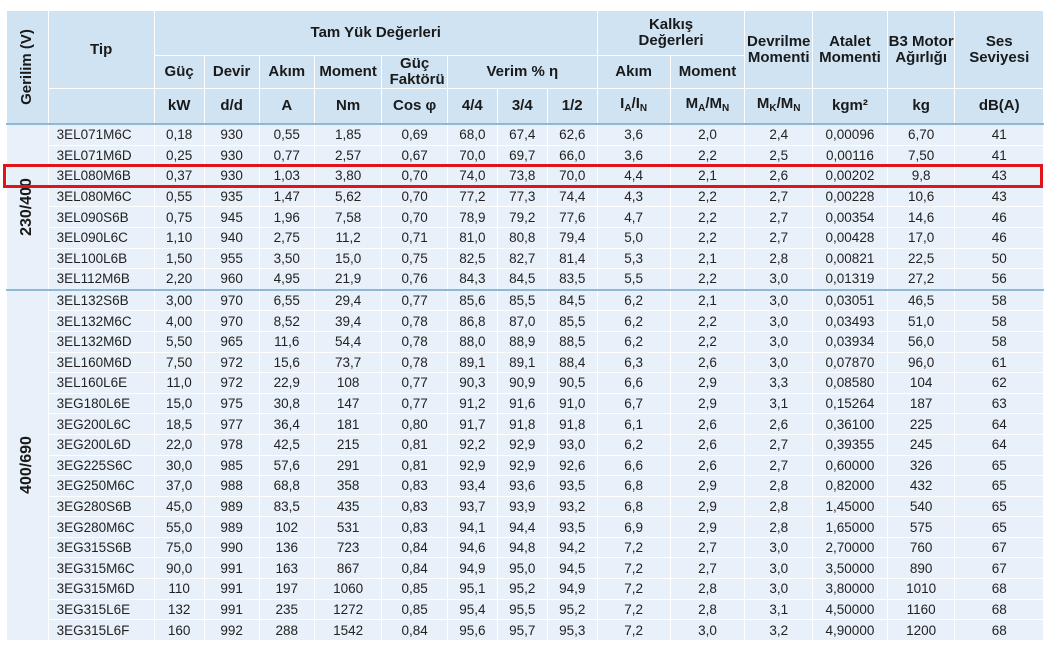 This screenshot has height=667, width=1050. Describe the element at coordinates (101, 609) in the screenshot. I see `motor-type-cell: 3EG315L6E` at that location.